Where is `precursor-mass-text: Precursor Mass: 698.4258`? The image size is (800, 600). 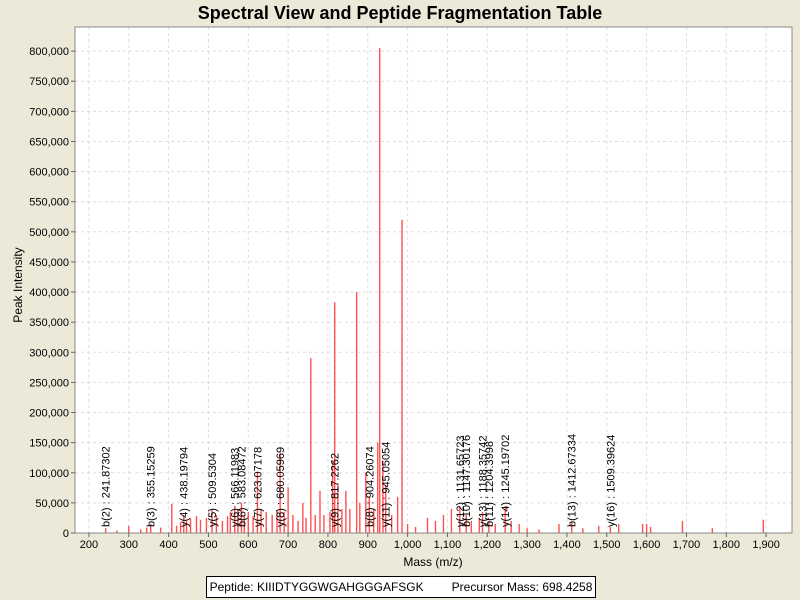
precursor-mass-text: Precursor Mass: 698.4258 is located at coordinates (522, 587).